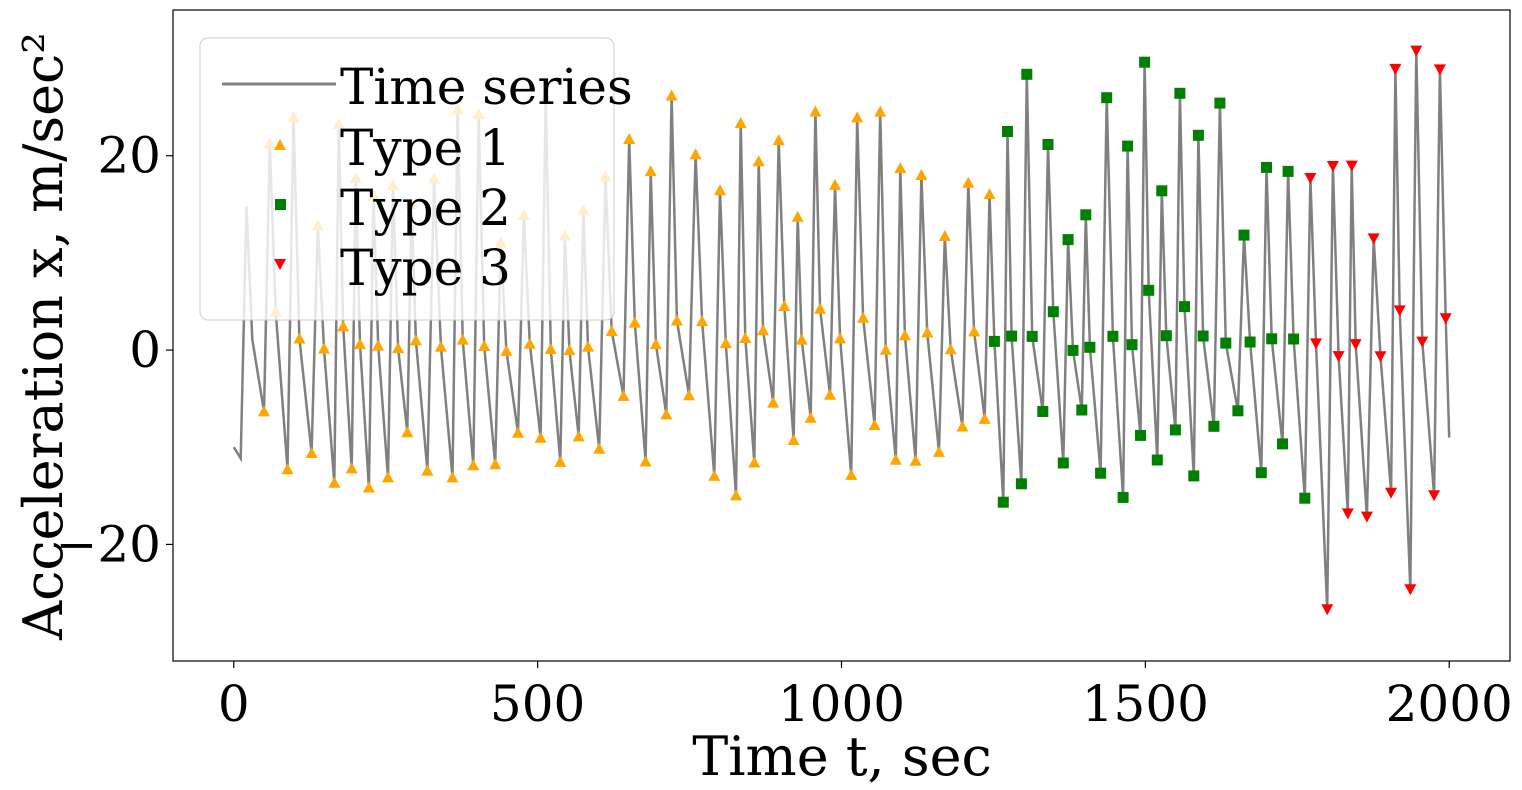 The height and width of the screenshot is (790, 1522). I want to click on y-tick-label: −20, so click(108, 544).